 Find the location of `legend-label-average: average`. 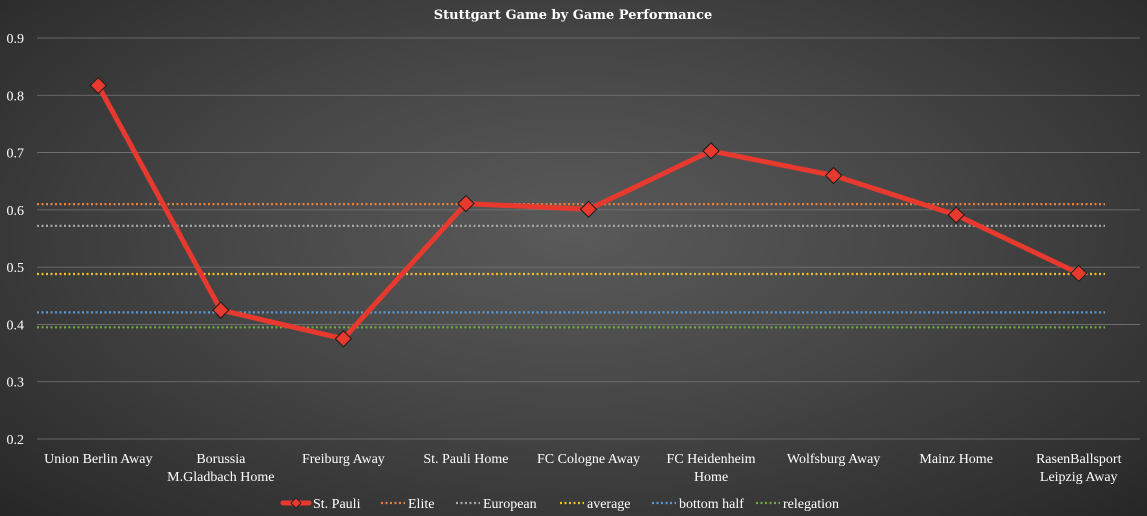

legend-label-average: average is located at coordinates (609, 504).